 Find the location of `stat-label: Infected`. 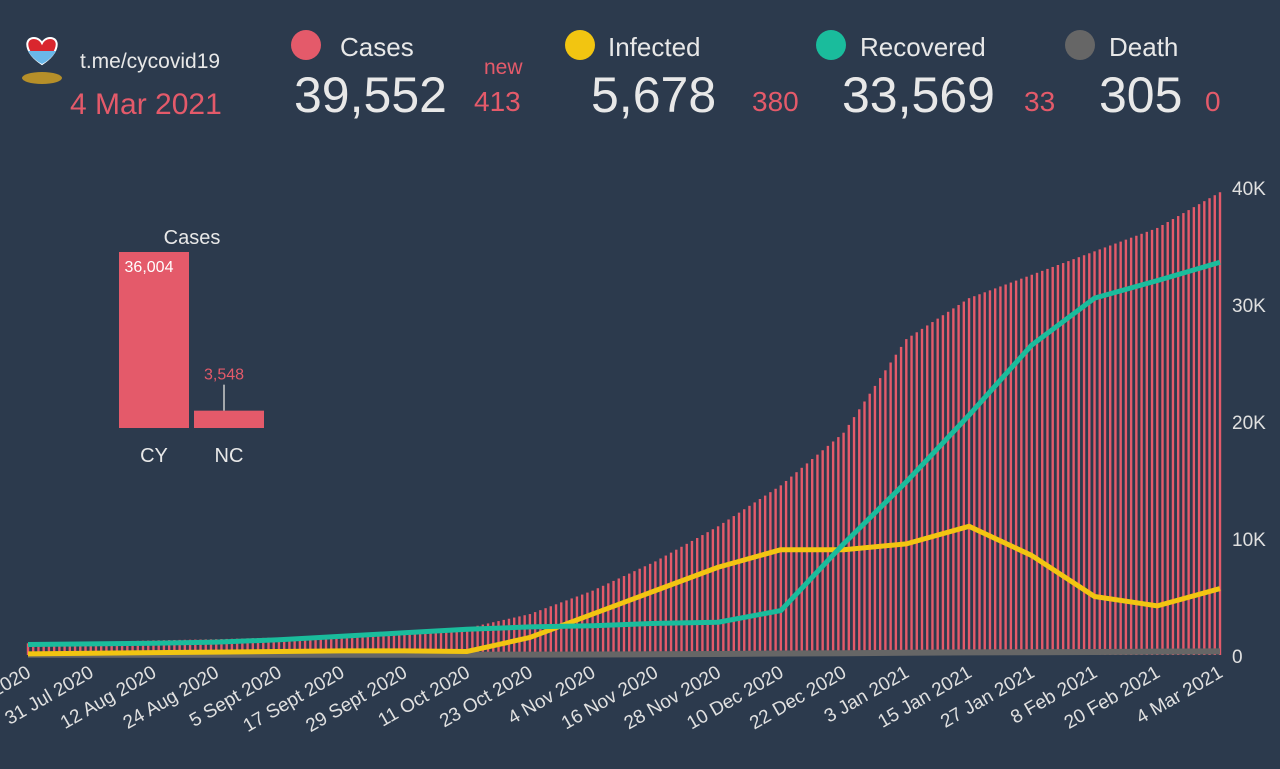

stat-label: Infected is located at coordinates (654, 47).